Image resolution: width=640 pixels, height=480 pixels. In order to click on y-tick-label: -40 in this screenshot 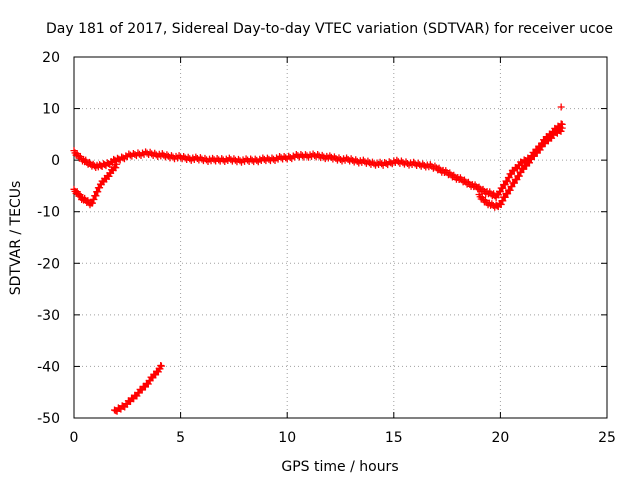, I will do `click(48, 367)`.